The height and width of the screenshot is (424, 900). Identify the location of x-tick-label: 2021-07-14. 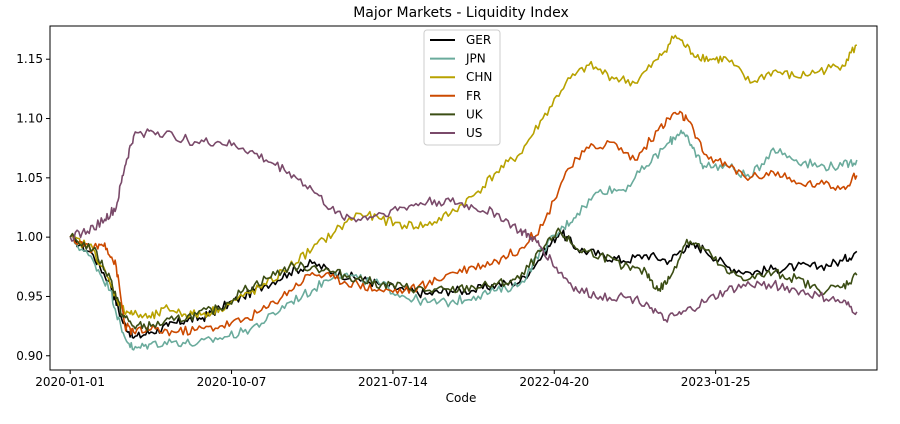
(393, 382).